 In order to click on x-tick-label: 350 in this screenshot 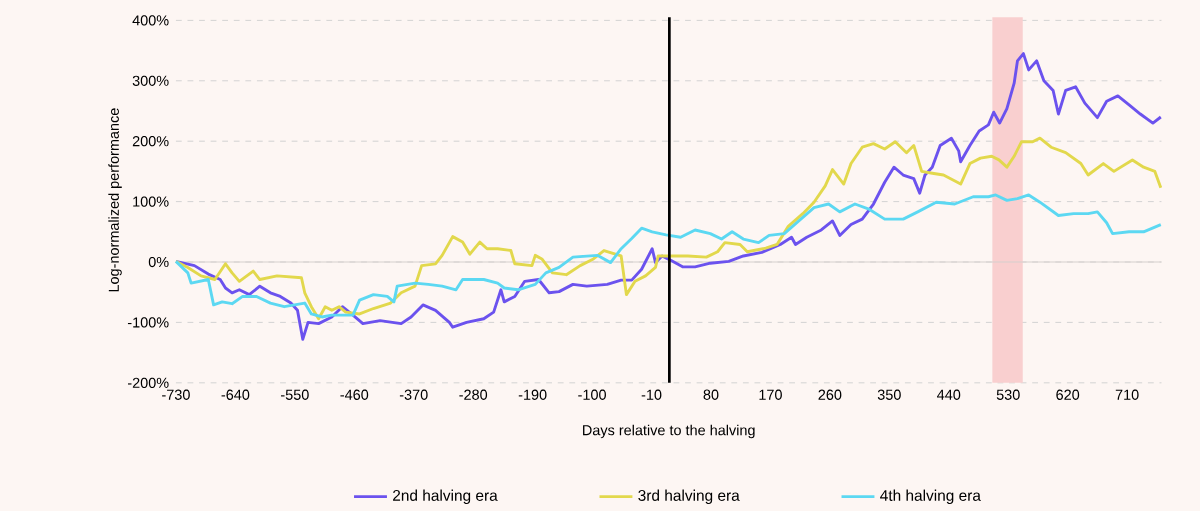, I will do `click(889, 394)`.